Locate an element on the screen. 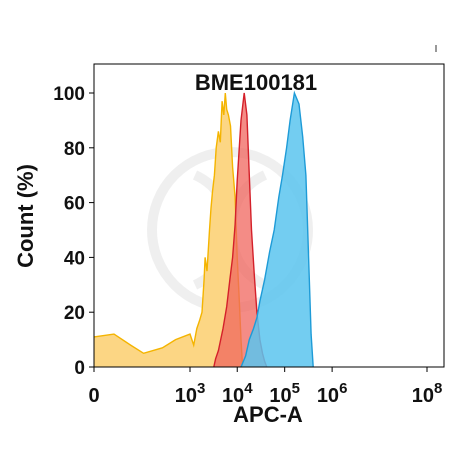  y-tick-label: 40 is located at coordinates (74, 258).